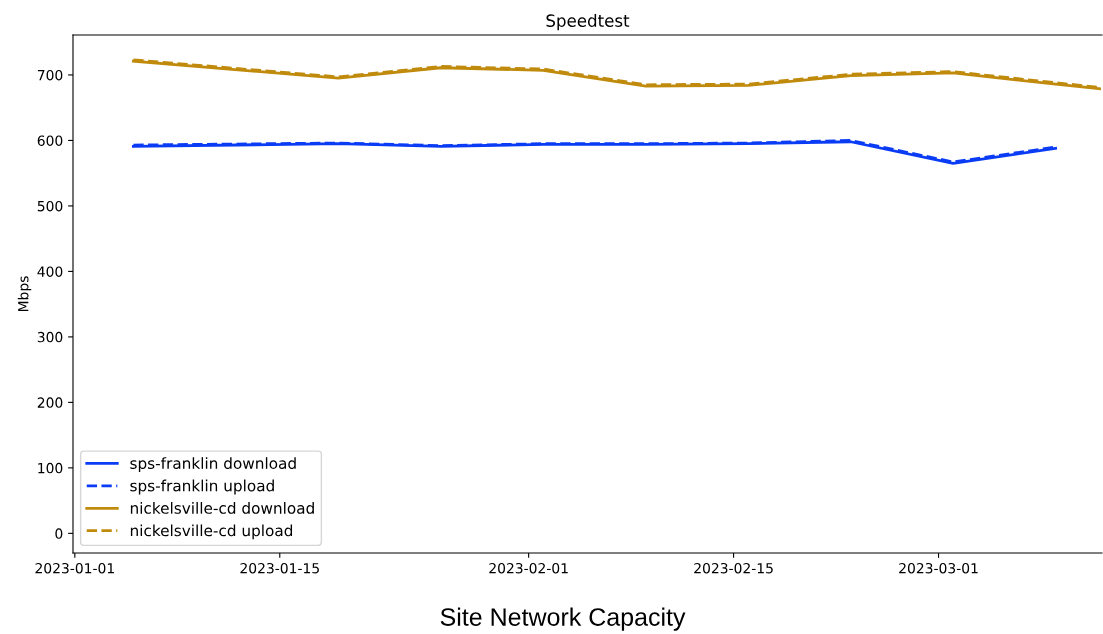 This screenshot has height=634, width=1103. What do you see at coordinates (50, 468) in the screenshot?
I see `y-tick-label: 100` at bounding box center [50, 468].